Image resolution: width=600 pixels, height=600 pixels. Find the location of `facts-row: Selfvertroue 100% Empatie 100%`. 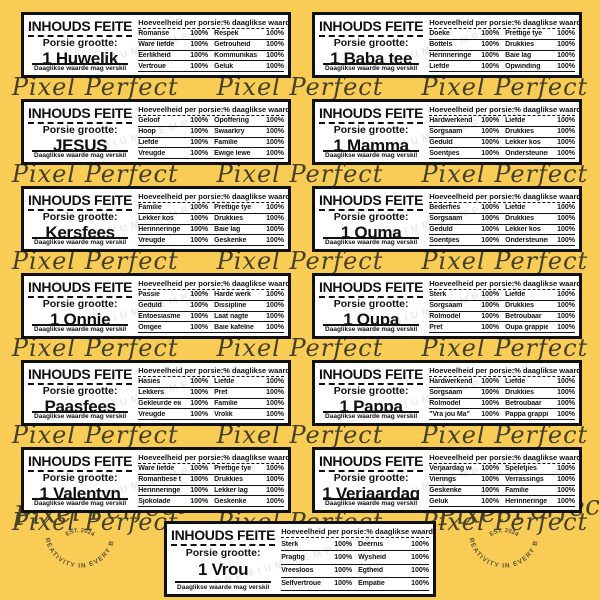

facts-row: Selfvertroue 100% Empatie 100% is located at coordinates (355, 584).